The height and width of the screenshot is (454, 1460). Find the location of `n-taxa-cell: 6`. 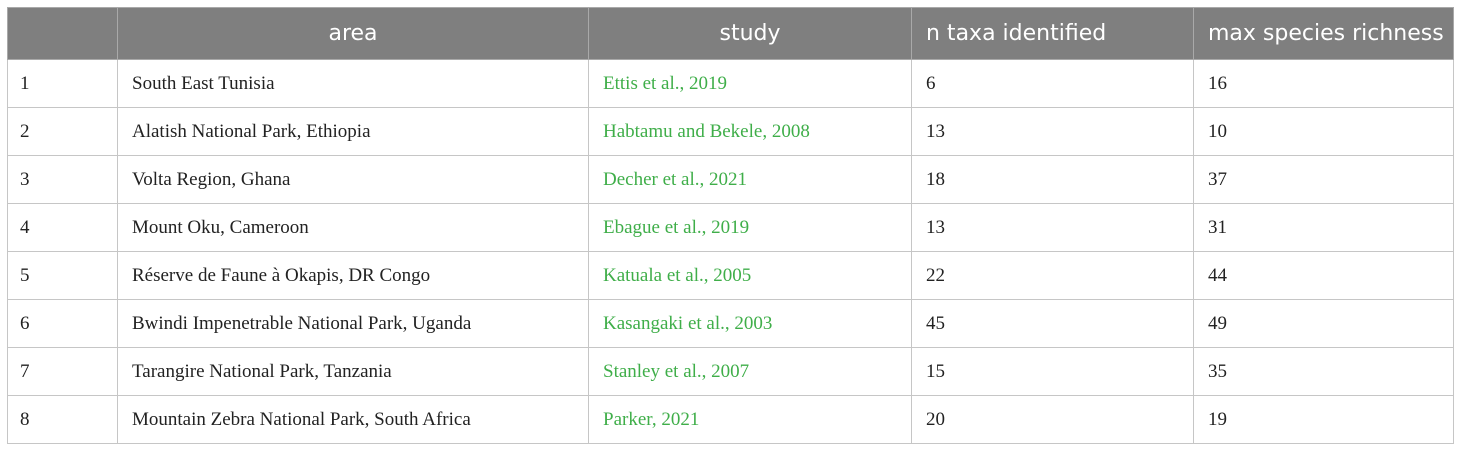

n-taxa-cell: 6 is located at coordinates (1052, 83).